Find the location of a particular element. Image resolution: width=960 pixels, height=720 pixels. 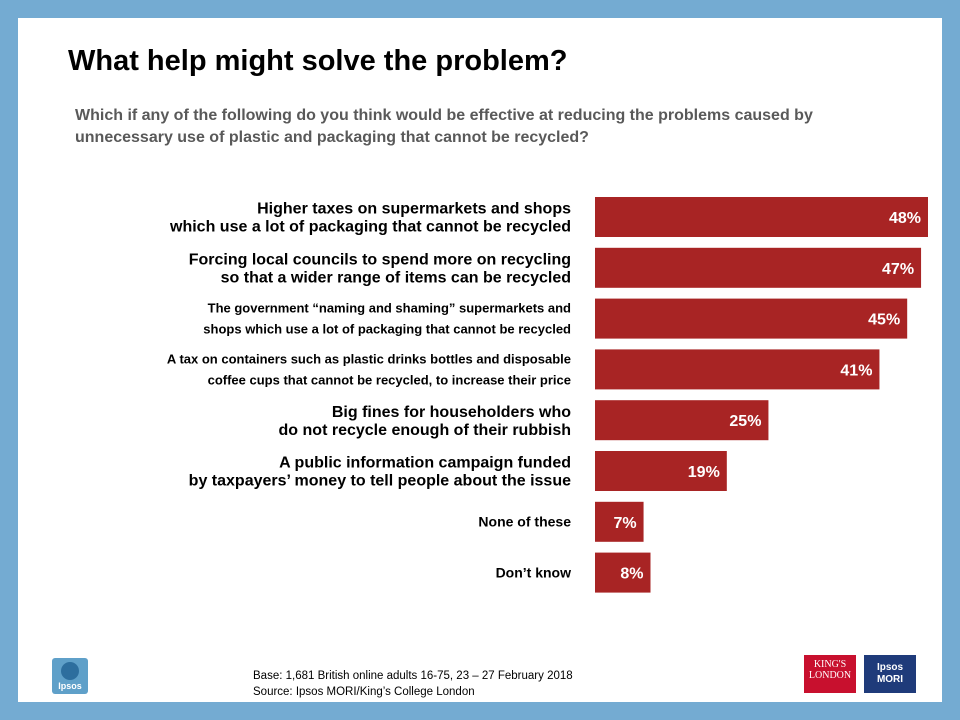

ipsos-logo-circle is located at coordinates (70, 671).